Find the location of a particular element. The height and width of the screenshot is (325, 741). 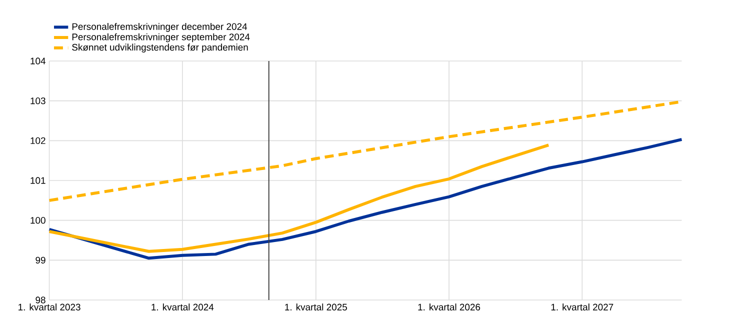

y-tick-label: 100 is located at coordinates (38, 220).